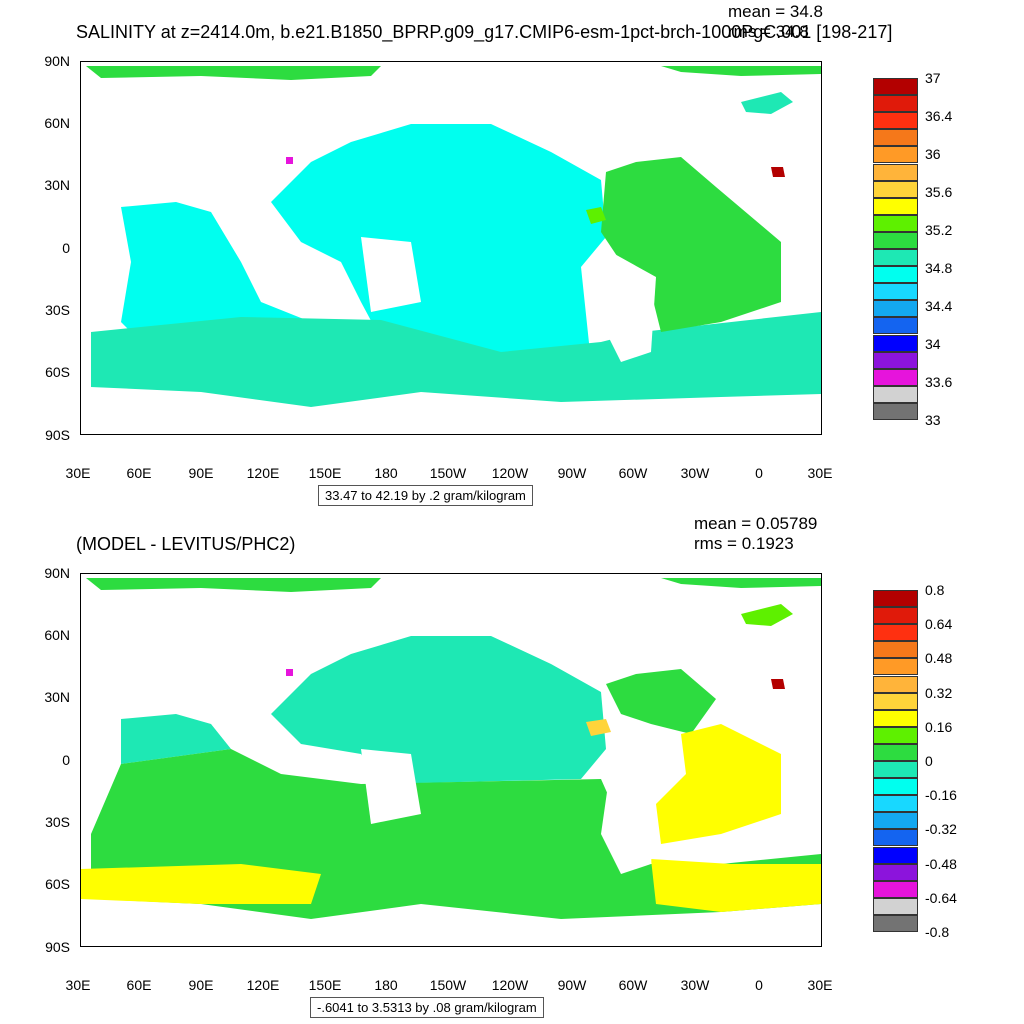 The image size is (1024, 1024). I want to click on colorbar-label: -0.32, so click(941, 829).